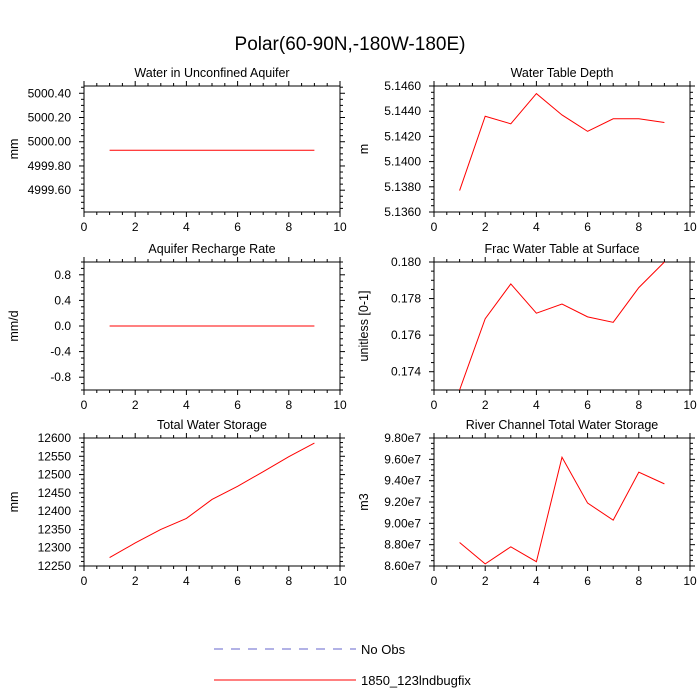  I want to click on y-tick-label: 4999.60, so click(50, 190).